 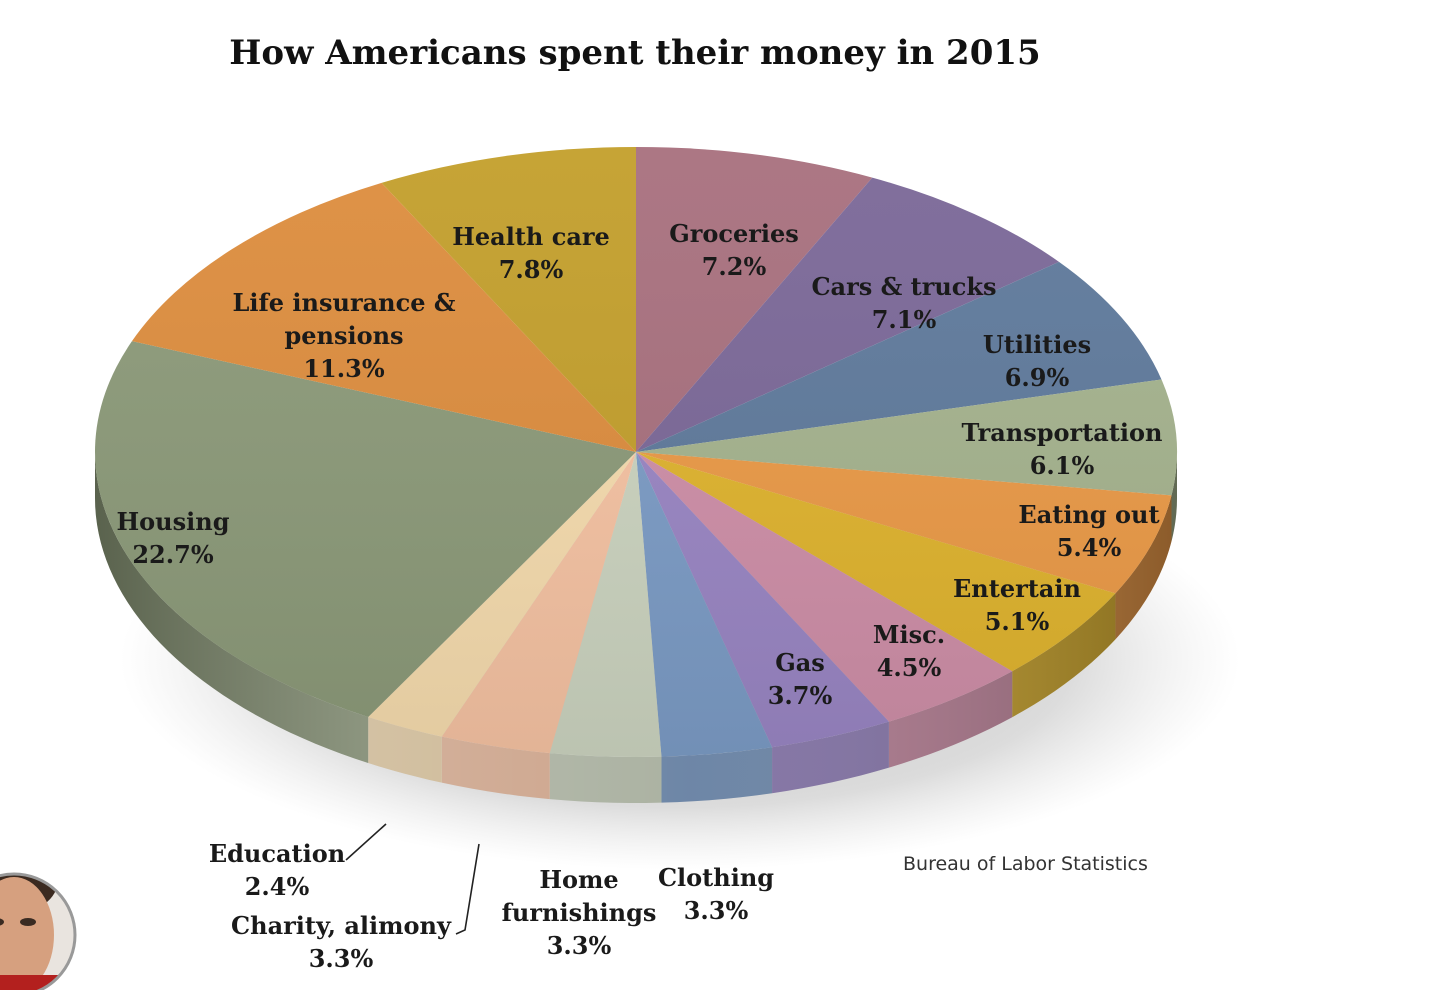 What do you see at coordinates (903, 286) in the screenshot?
I see `slice-name-cars-trucks: Cars & trucks` at bounding box center [903, 286].